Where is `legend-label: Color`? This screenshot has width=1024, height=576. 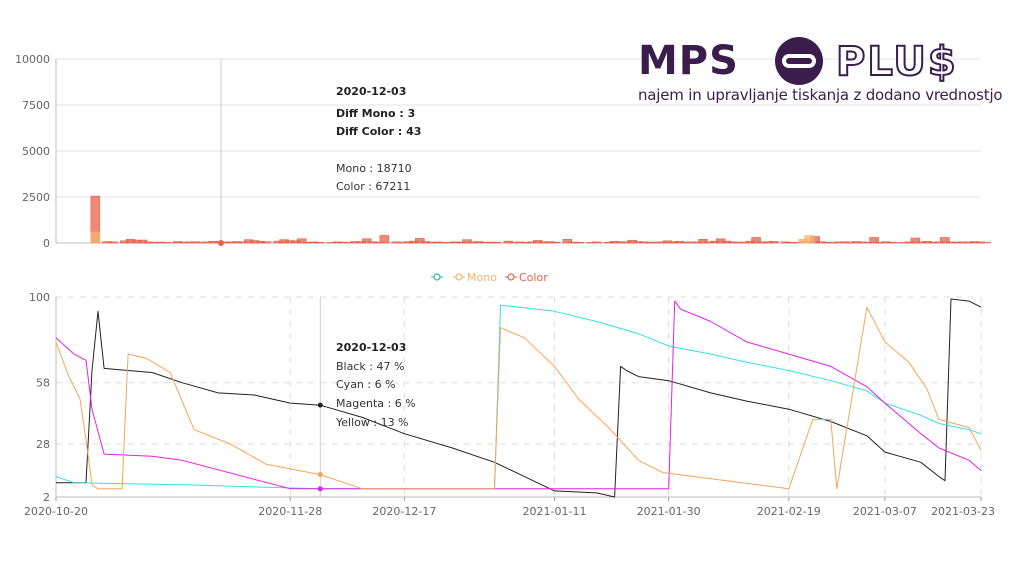
legend-label: Color is located at coordinates (533, 277).